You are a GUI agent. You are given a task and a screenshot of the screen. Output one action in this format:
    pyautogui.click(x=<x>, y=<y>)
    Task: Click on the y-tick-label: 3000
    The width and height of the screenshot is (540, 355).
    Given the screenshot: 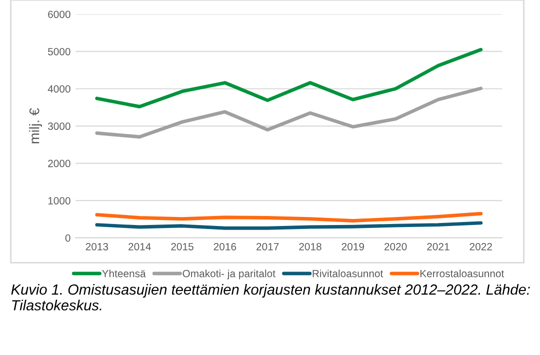 What is the action you would take?
    pyautogui.click(x=59, y=126)
    